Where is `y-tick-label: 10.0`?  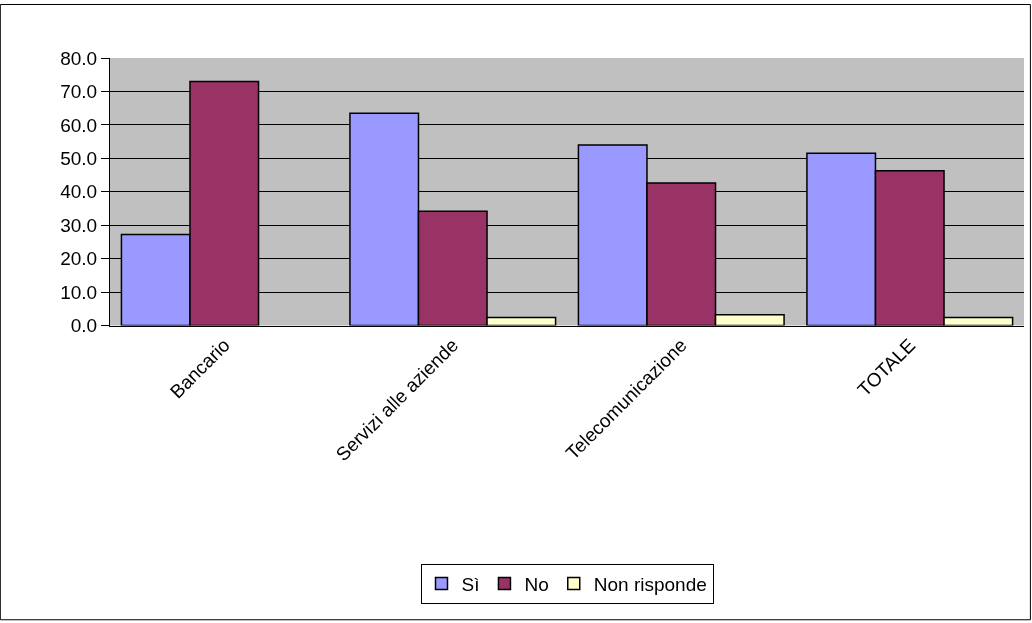
y-tick-label: 10.0 is located at coordinates (79, 292).